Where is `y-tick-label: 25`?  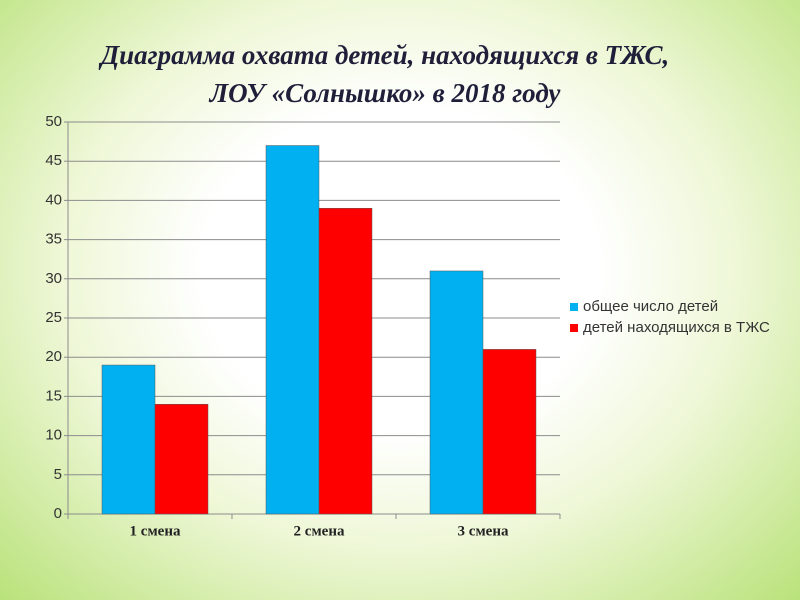
y-tick-label: 25 is located at coordinates (53, 317).